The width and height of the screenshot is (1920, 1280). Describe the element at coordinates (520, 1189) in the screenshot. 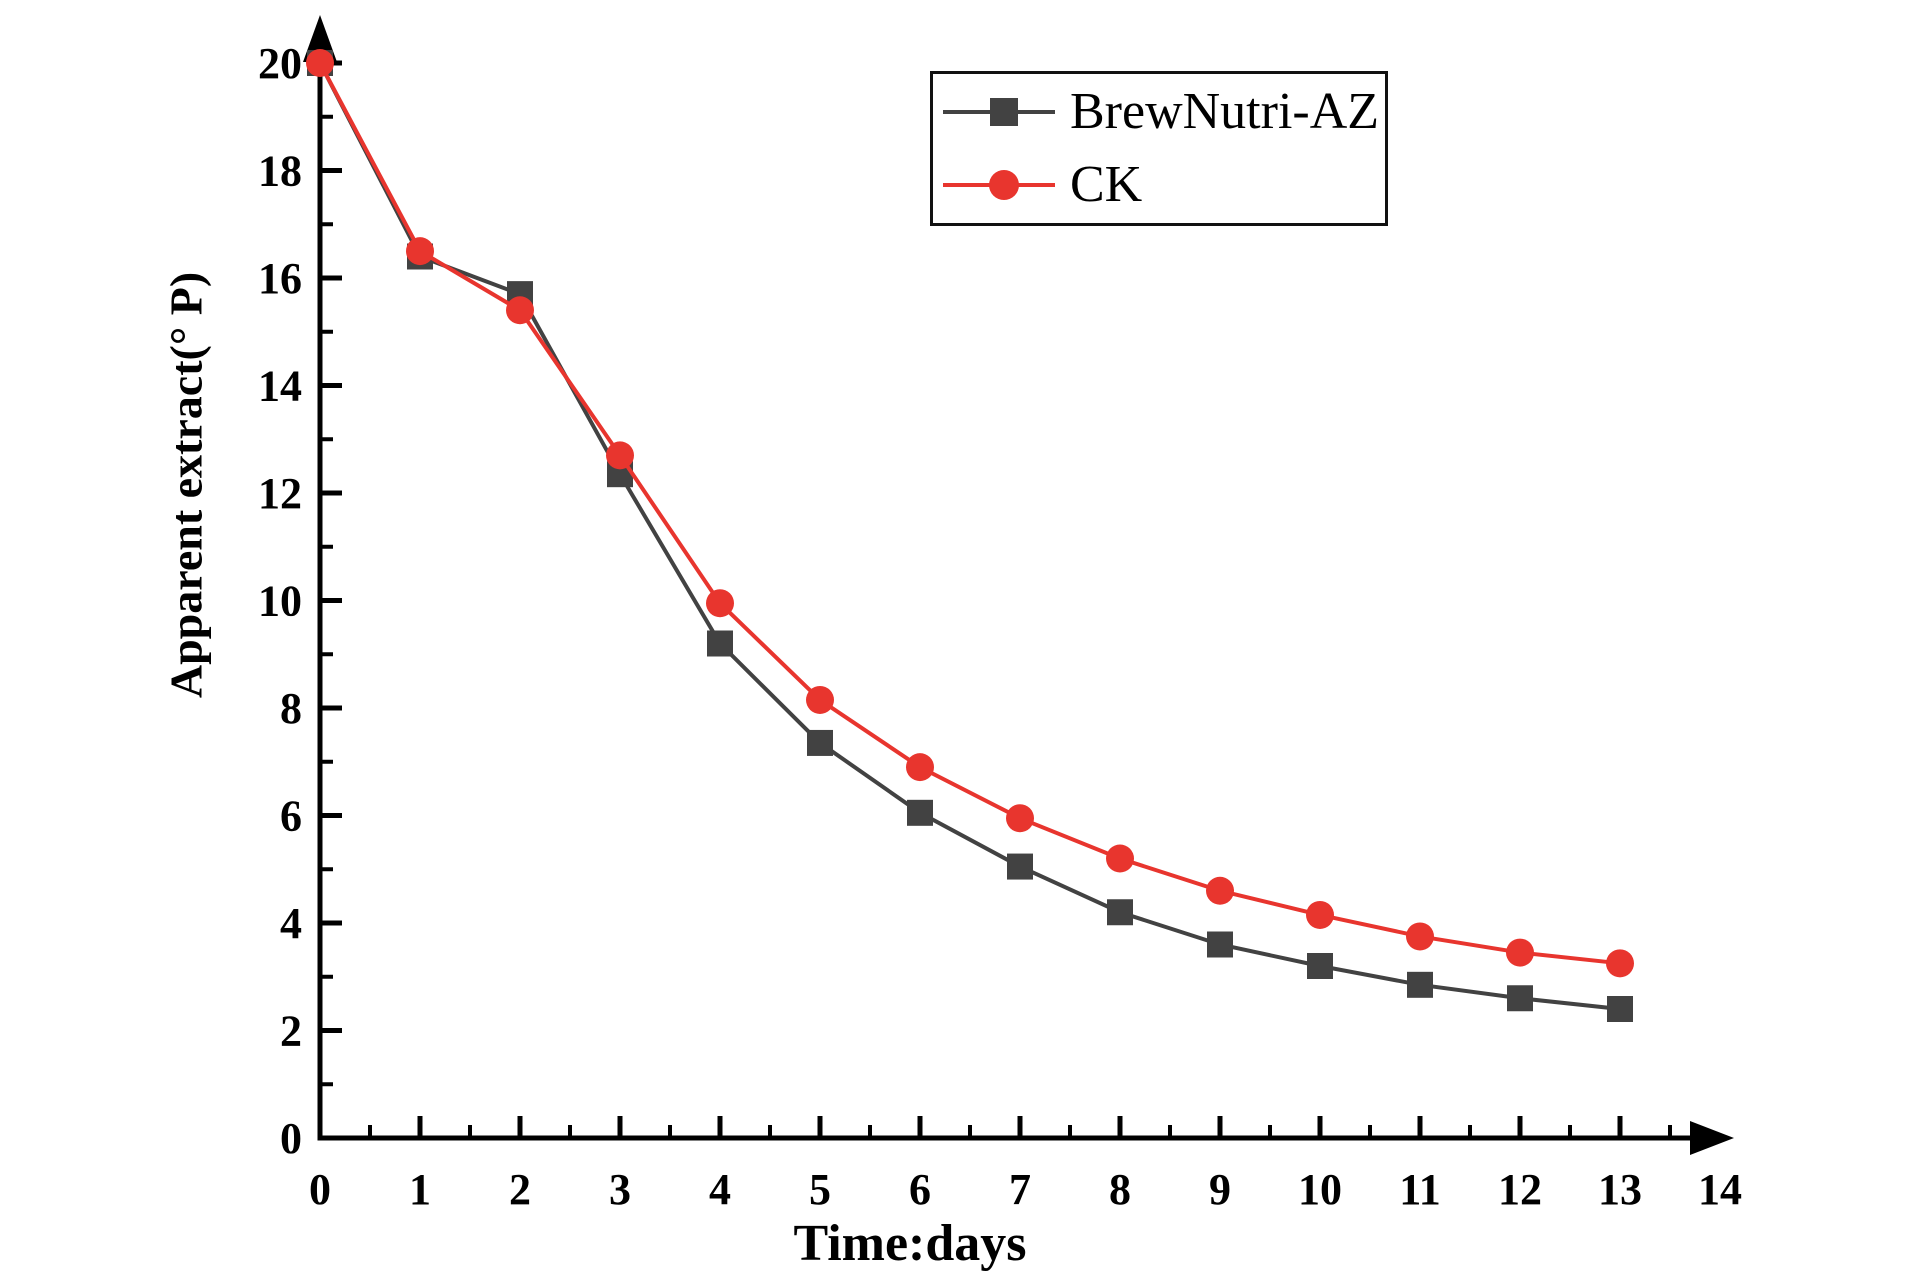

I see `x-tick-label: 2` at that location.